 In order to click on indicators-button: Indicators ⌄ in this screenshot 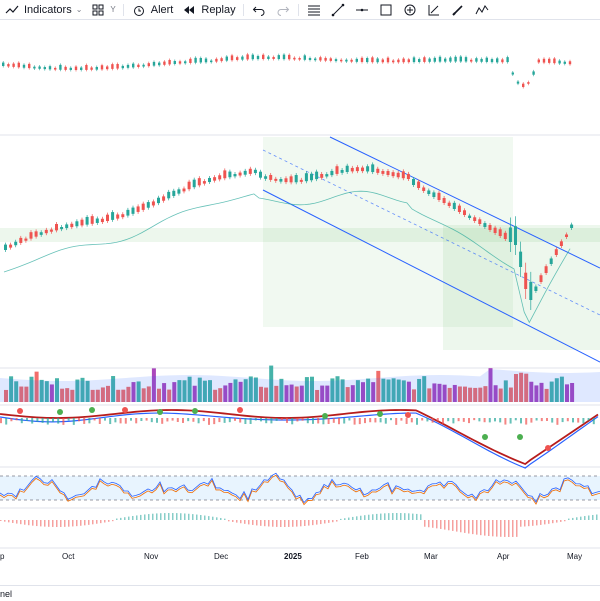, I will do `click(43, 9)`.